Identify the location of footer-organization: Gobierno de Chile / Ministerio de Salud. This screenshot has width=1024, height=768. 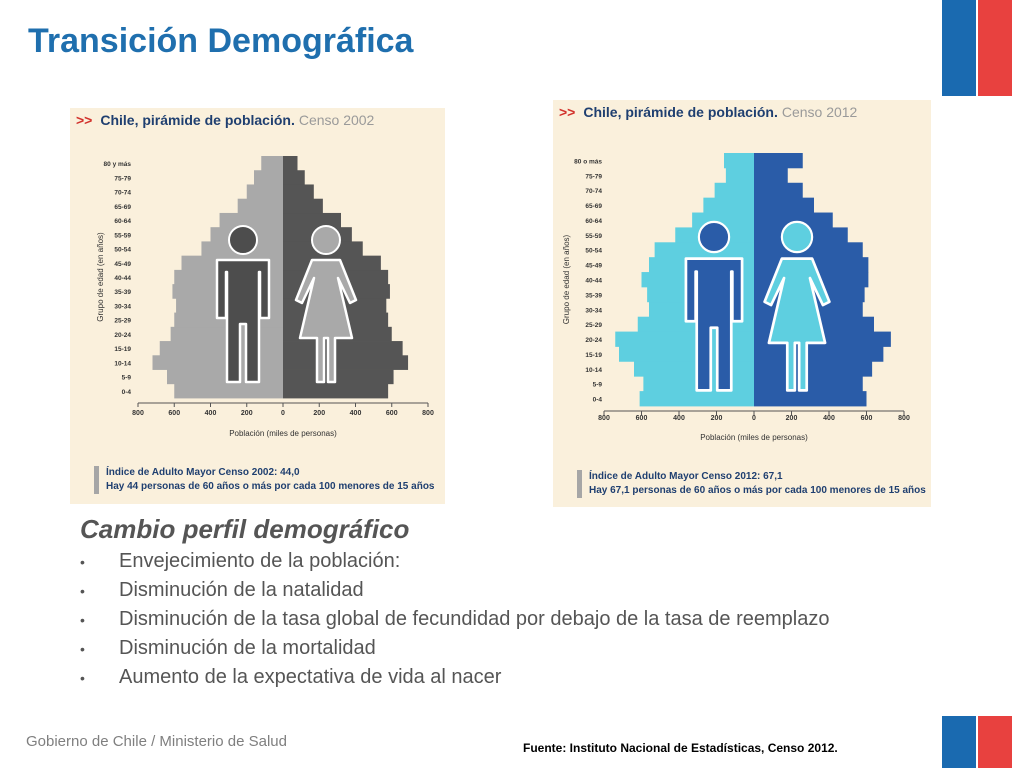
(156, 741).